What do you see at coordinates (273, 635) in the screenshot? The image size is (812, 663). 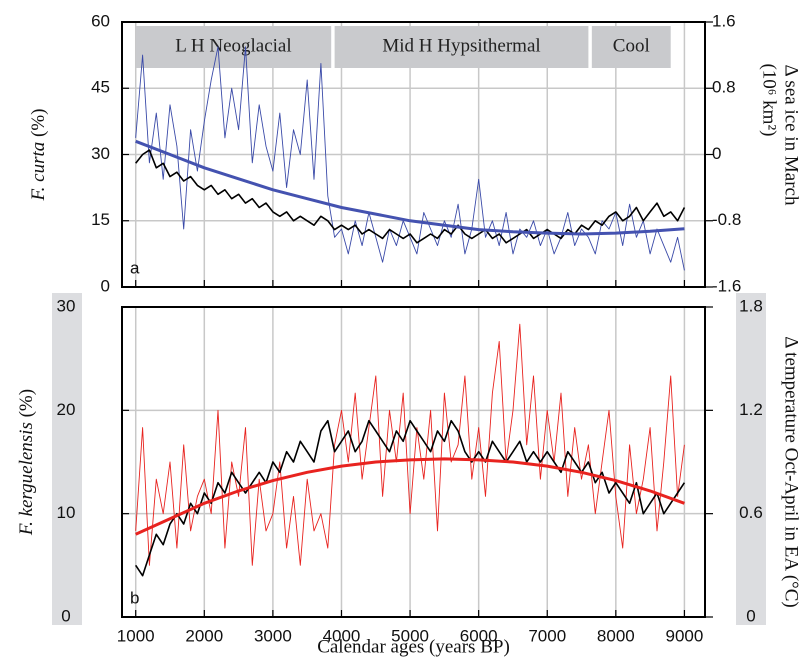 I see `x-tick-label: 3000` at bounding box center [273, 635].